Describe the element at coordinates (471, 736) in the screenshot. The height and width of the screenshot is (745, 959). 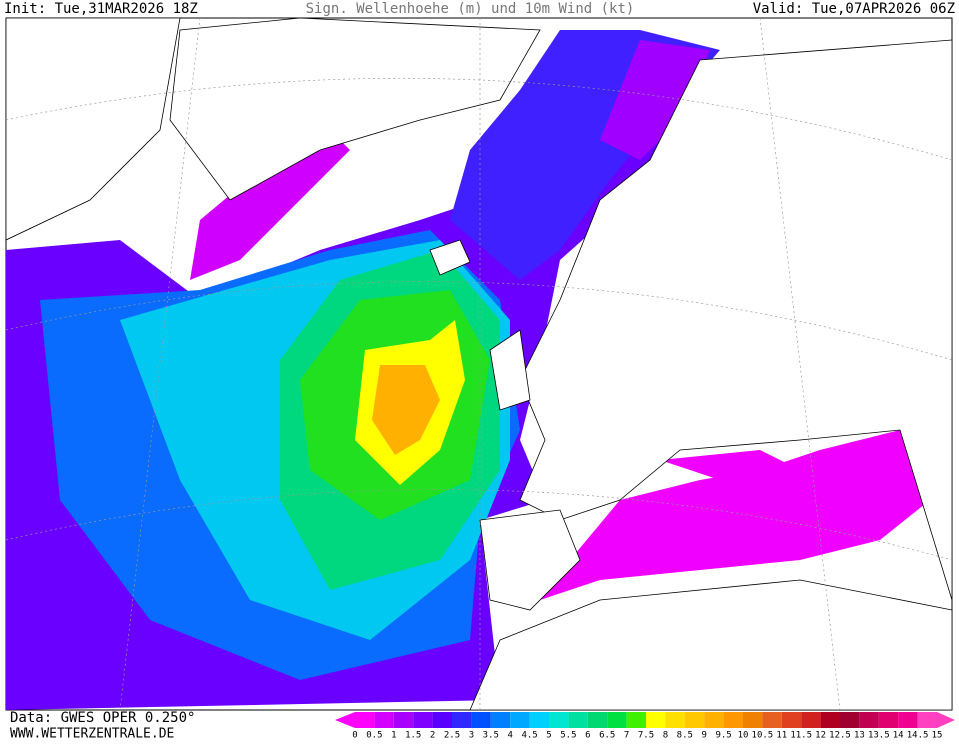
I see `legend-tick-label: 3` at that location.